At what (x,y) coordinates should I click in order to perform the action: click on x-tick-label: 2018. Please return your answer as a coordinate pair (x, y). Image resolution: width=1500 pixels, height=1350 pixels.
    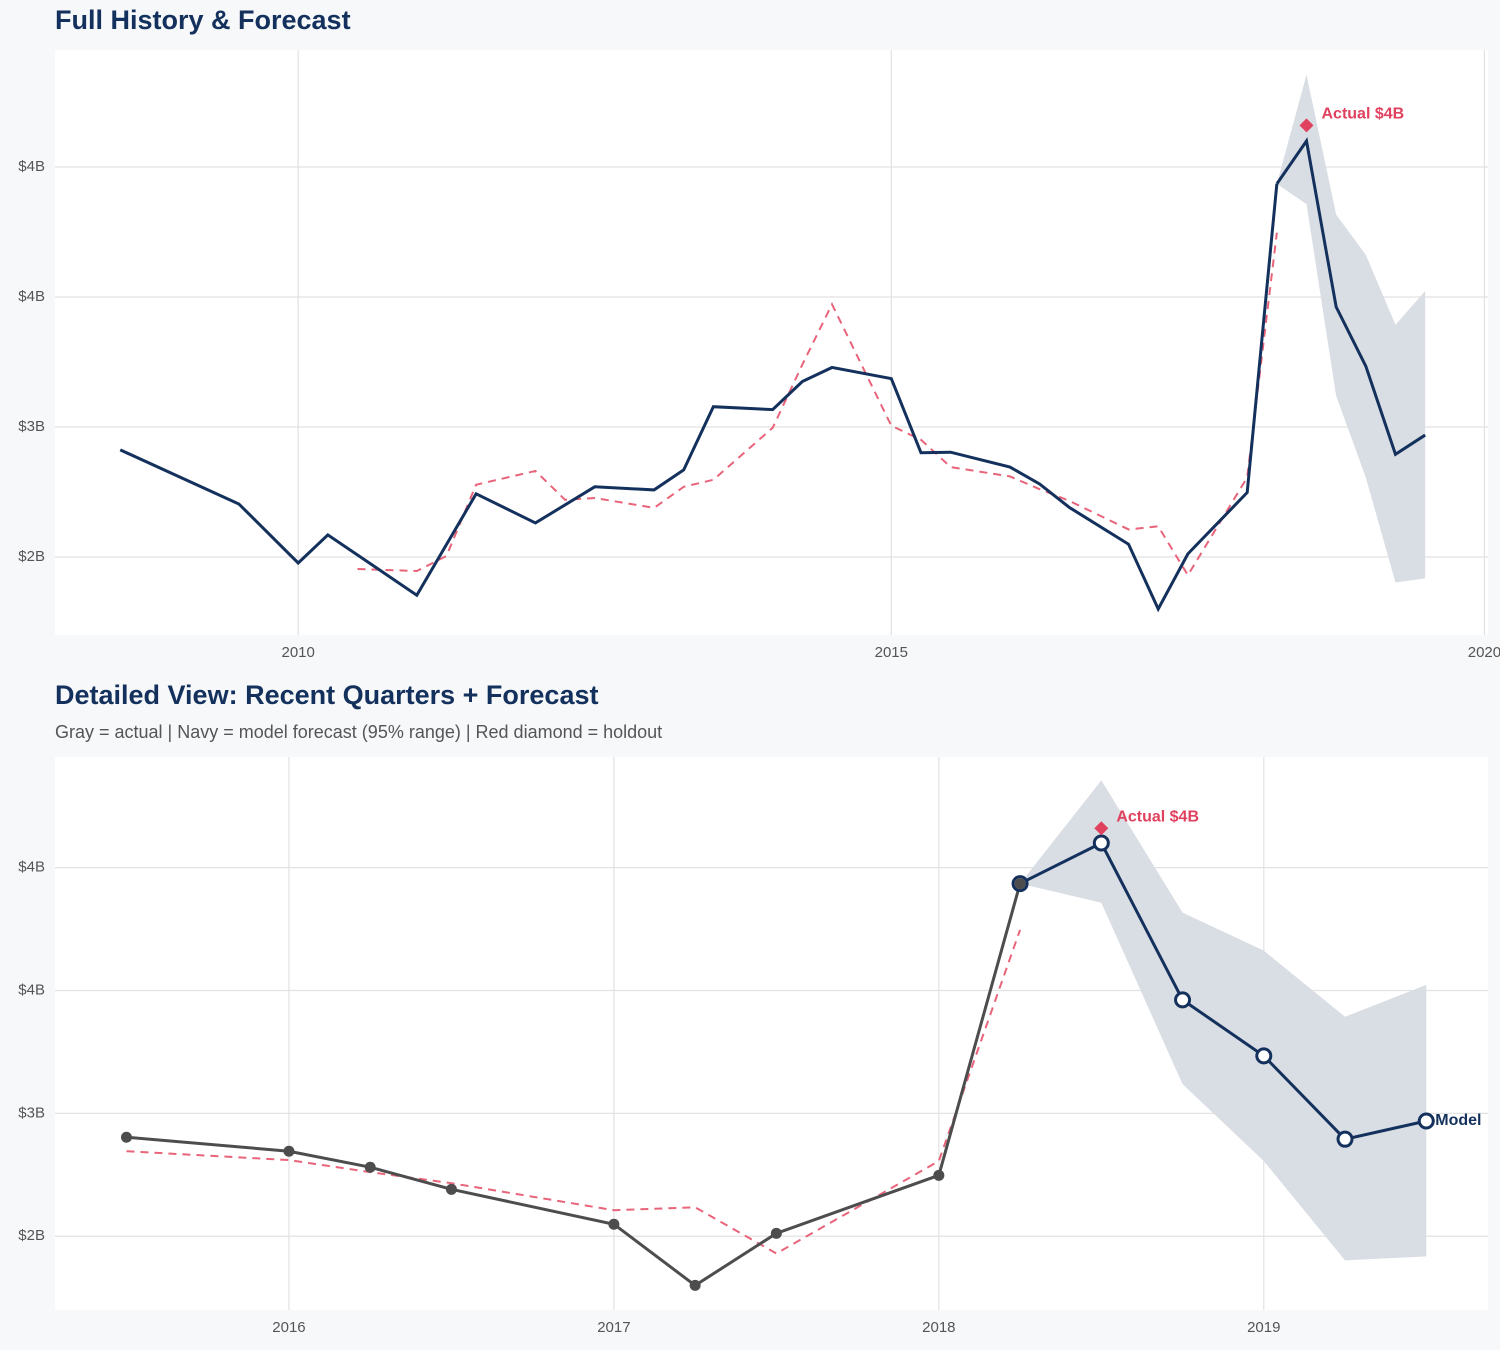
    Looking at the image, I should click on (938, 1327).